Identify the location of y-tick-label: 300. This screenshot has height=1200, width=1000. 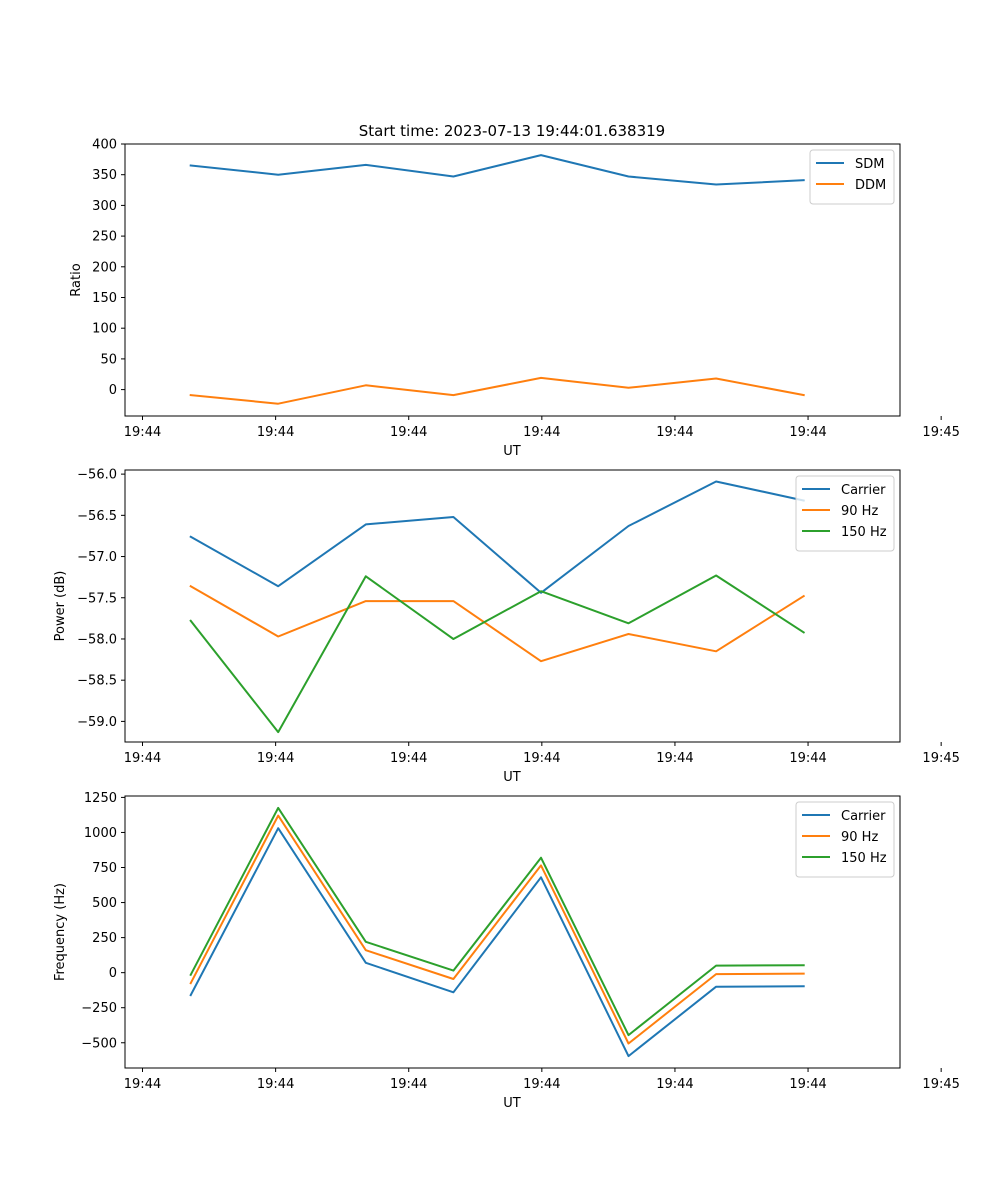
(104, 206).